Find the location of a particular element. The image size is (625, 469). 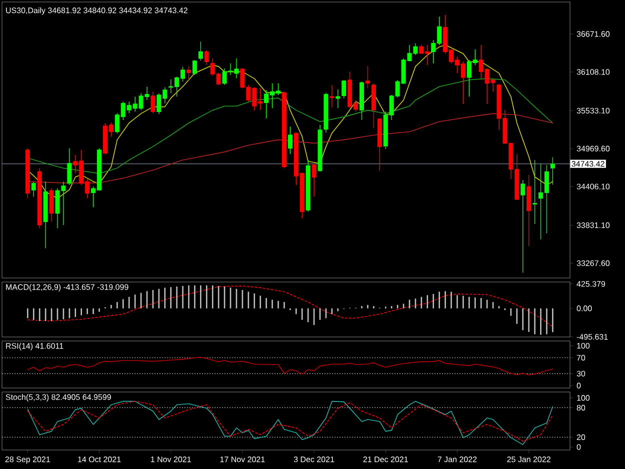

y-tick-label: 33831.10 is located at coordinates (593, 225).